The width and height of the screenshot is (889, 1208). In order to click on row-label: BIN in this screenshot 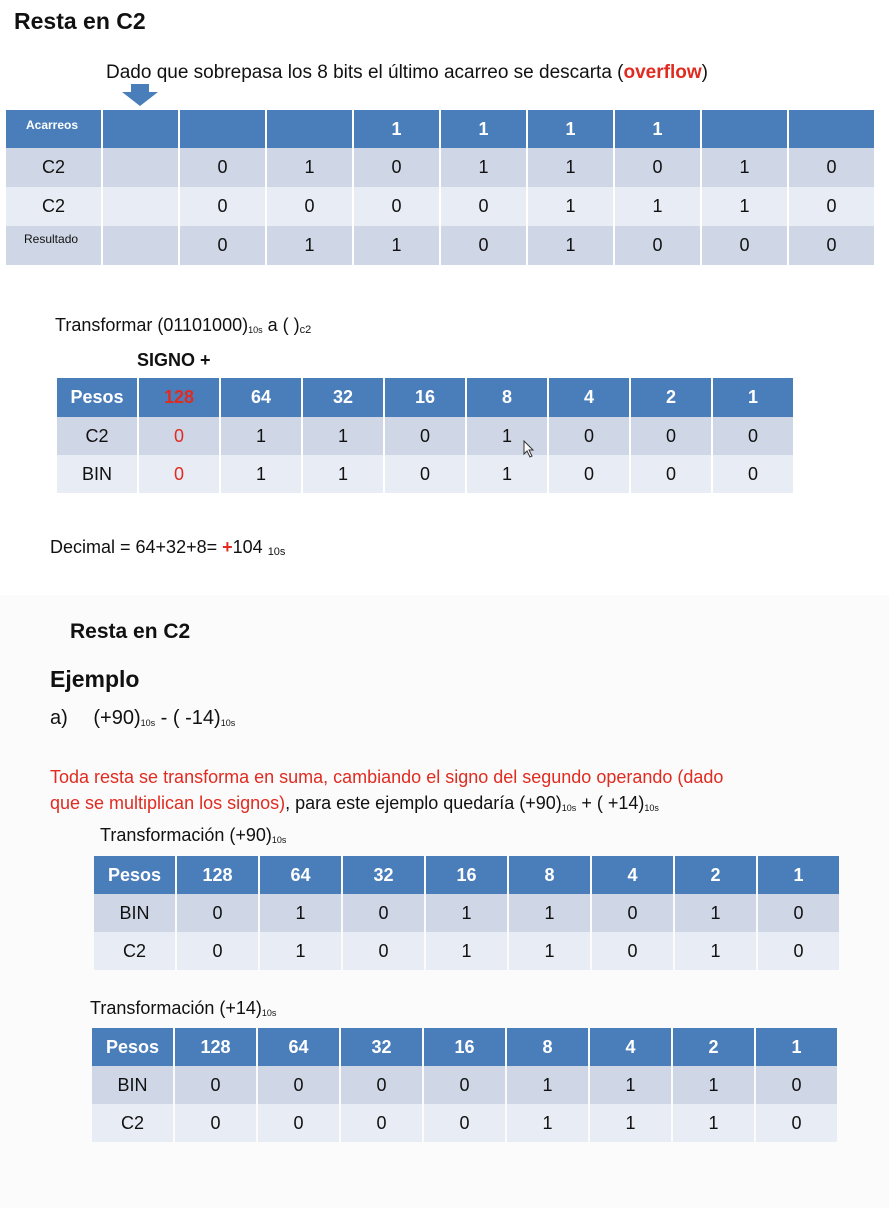, I will do `click(97, 474)`.